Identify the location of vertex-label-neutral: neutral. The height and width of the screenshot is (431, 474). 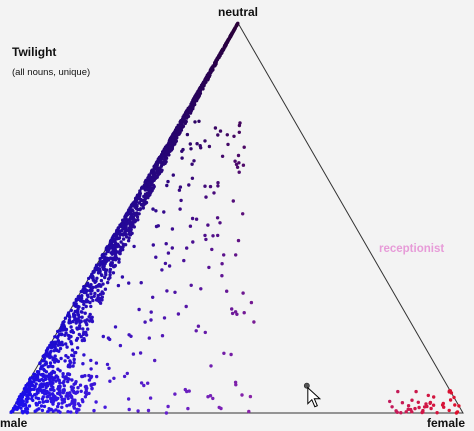
(238, 12).